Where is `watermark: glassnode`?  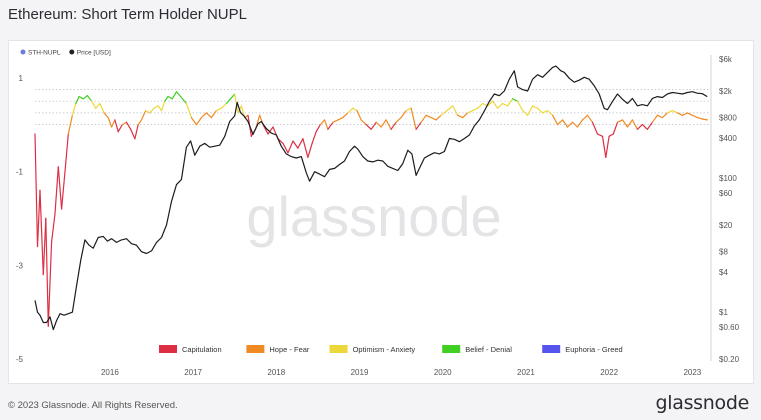 watermark: glassnode is located at coordinates (373, 216).